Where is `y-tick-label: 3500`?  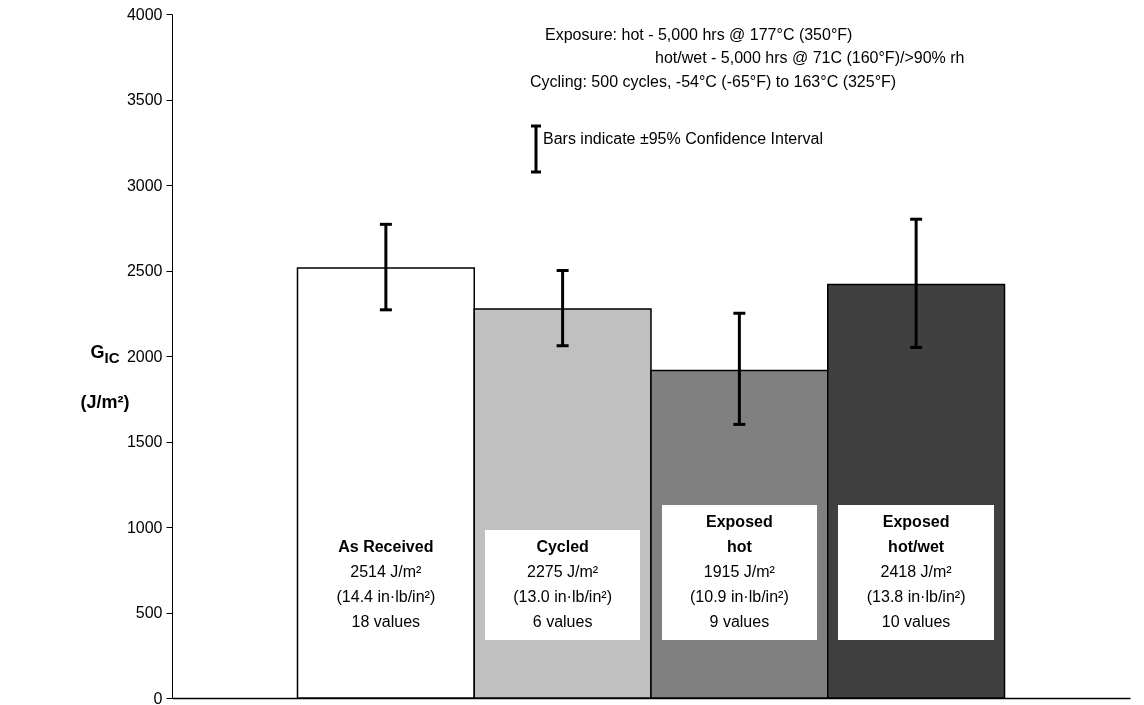
y-tick-label: 3500 is located at coordinates (144, 99).